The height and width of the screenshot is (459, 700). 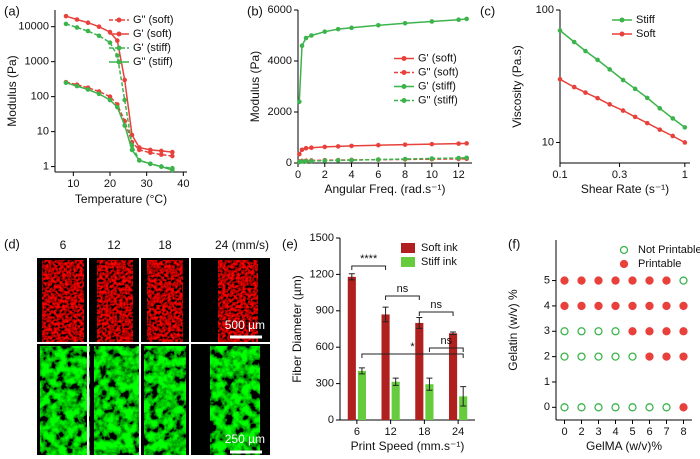 What do you see at coordinates (547, 306) in the screenshot?
I see `y-tick-label: 4` at bounding box center [547, 306].